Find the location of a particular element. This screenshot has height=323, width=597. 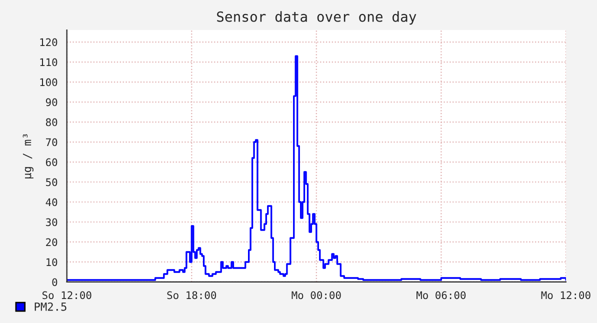

y-tick-label: 0 is located at coordinates (55, 282).